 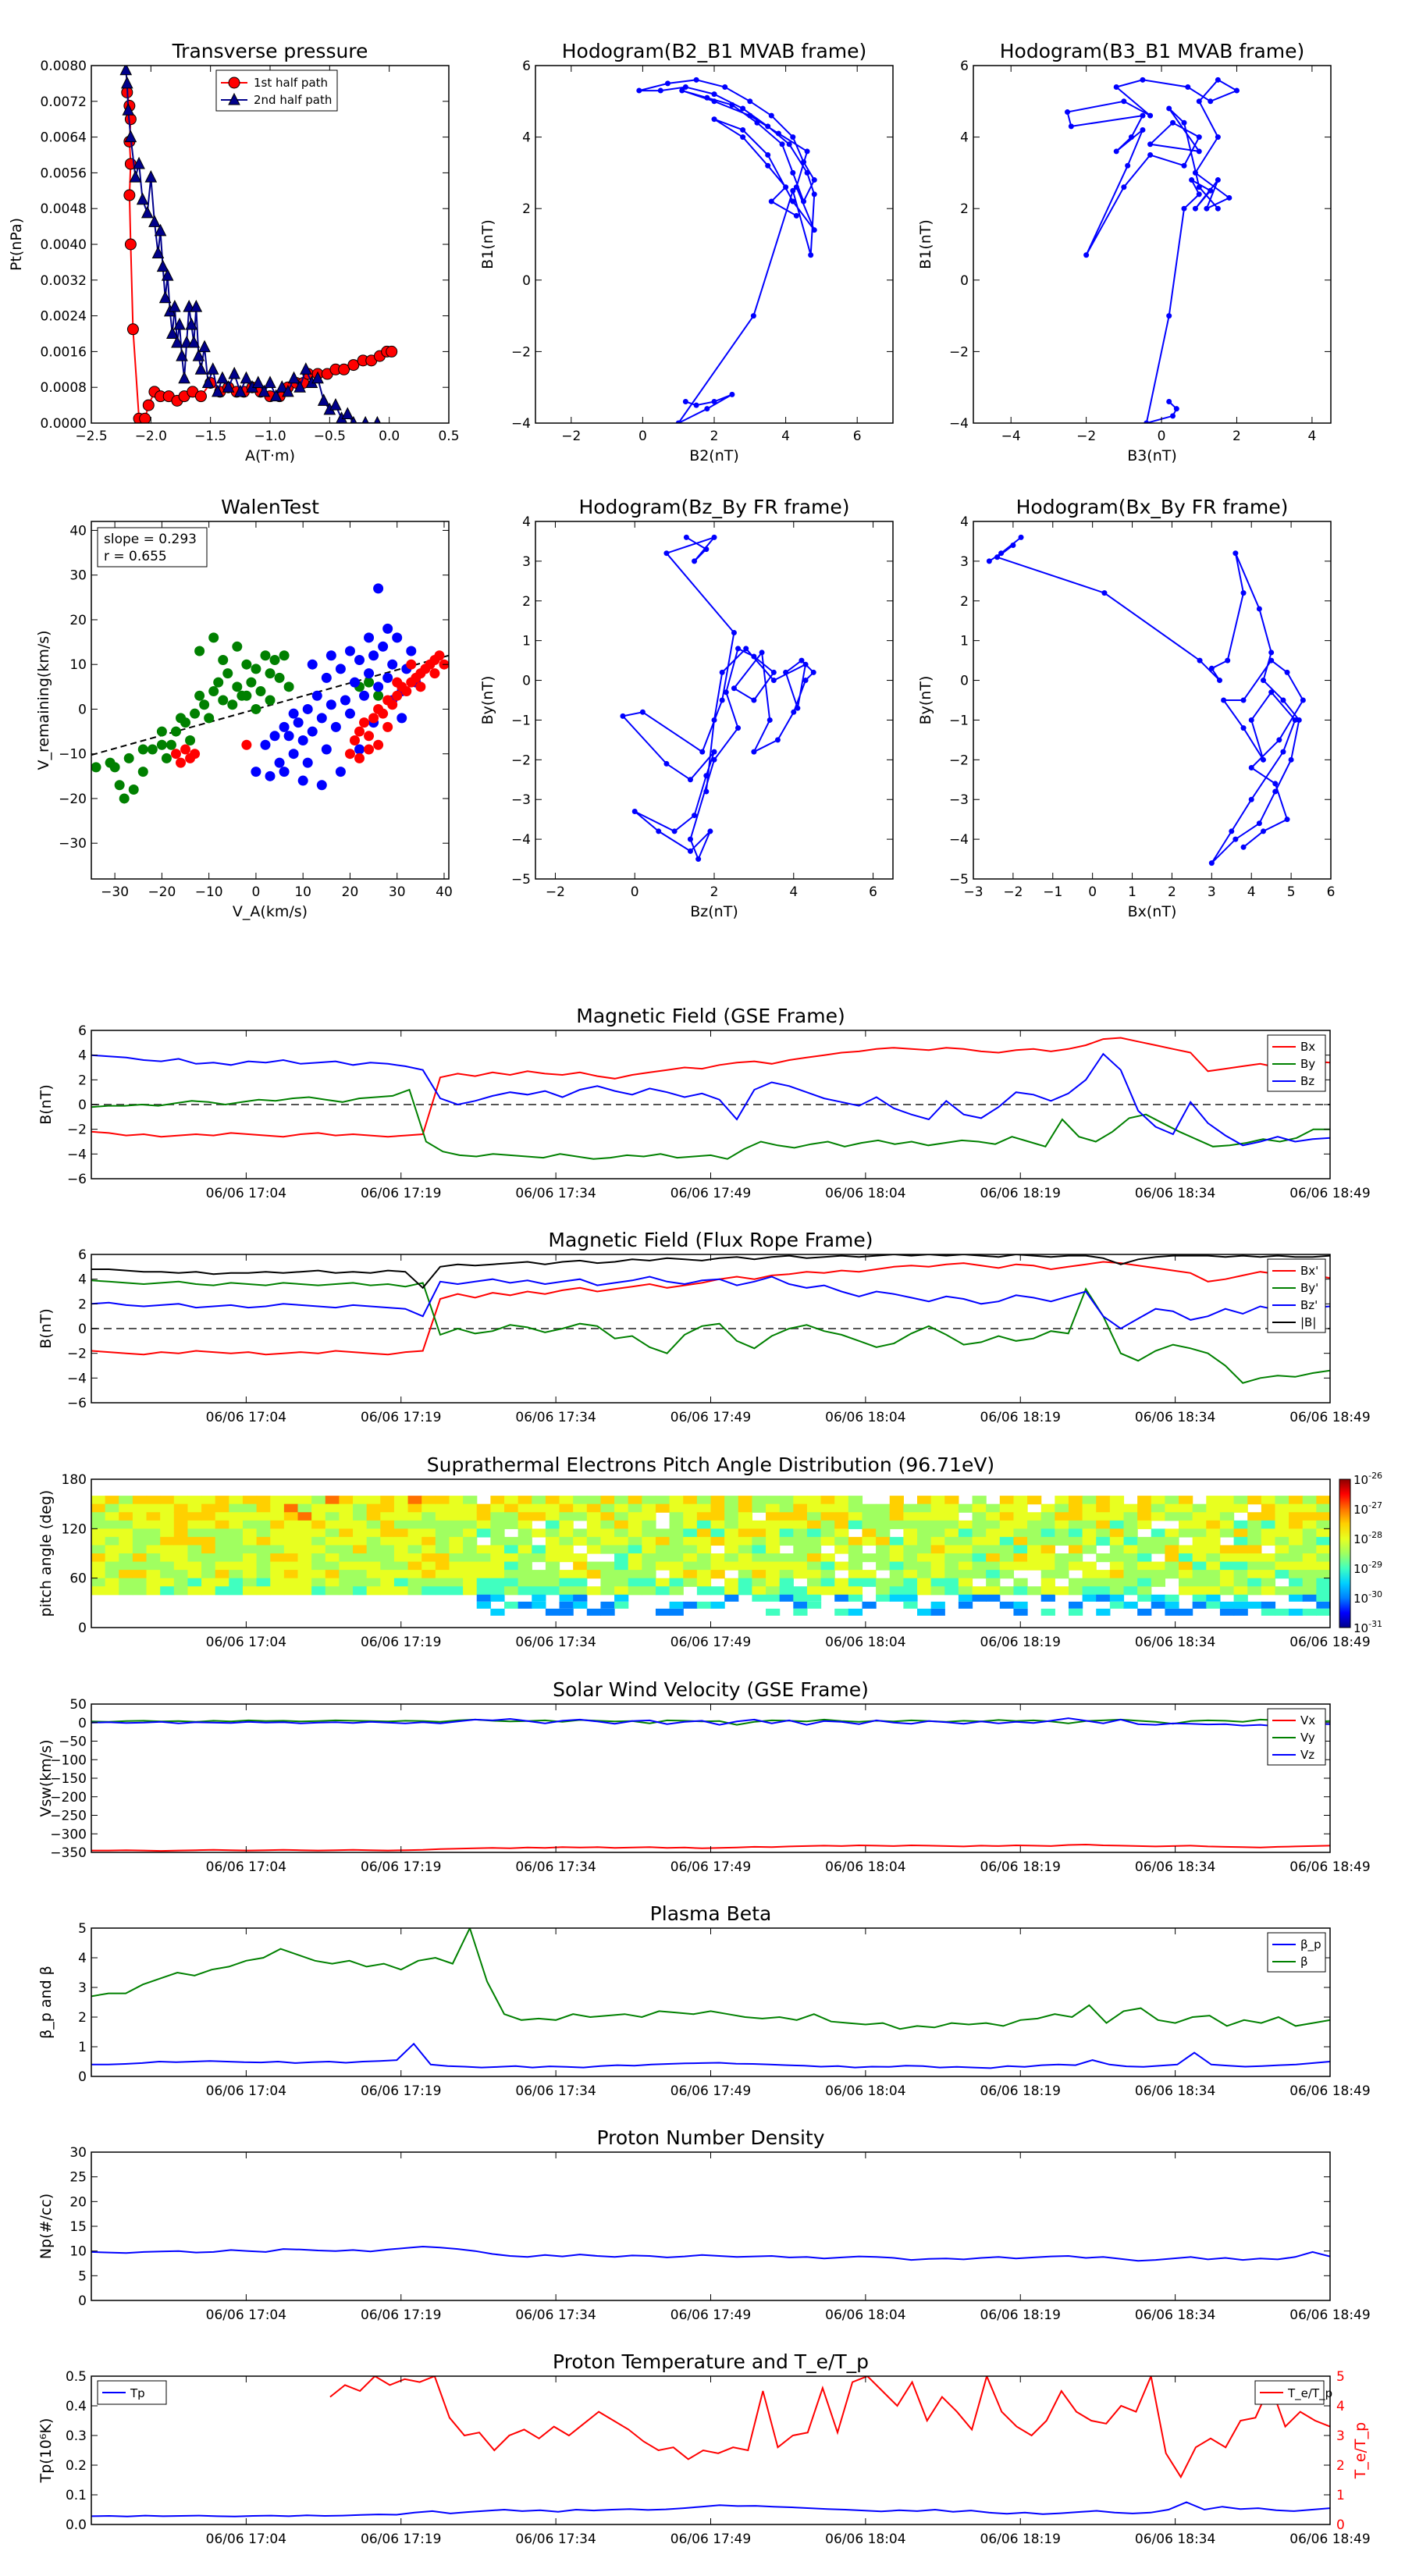 What do you see at coordinates (64, 424) in the screenshot?
I see `tp-ytick-label: 0.0000` at bounding box center [64, 424].